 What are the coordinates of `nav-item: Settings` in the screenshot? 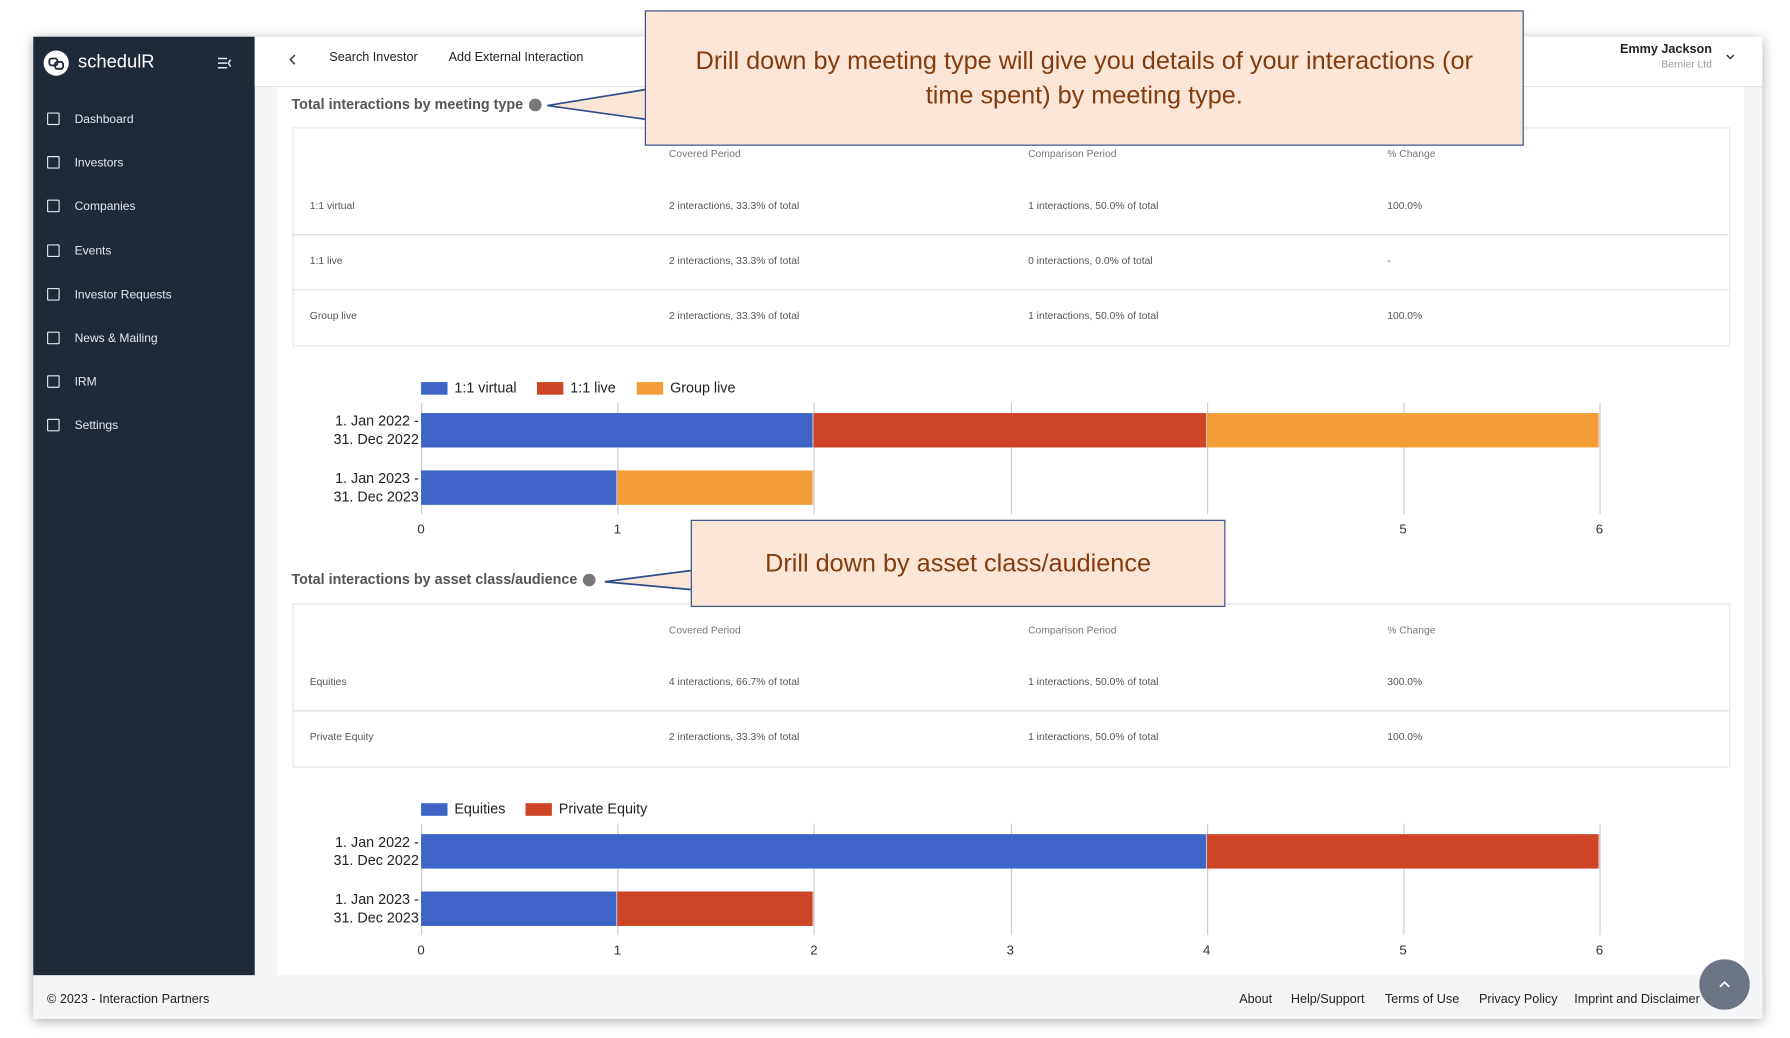 It's located at (96, 426).